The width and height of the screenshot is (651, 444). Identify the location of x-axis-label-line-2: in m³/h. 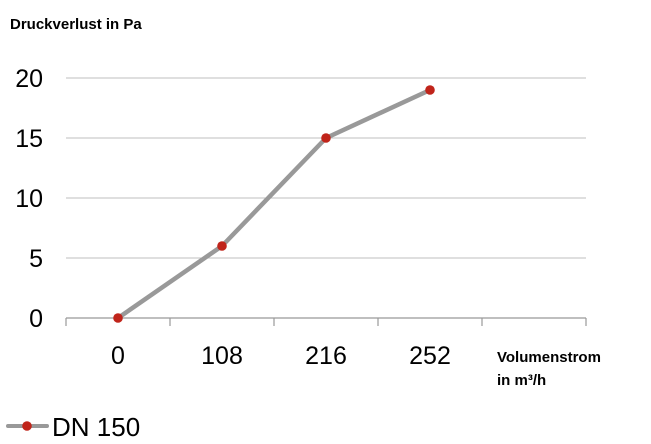
(521, 380).